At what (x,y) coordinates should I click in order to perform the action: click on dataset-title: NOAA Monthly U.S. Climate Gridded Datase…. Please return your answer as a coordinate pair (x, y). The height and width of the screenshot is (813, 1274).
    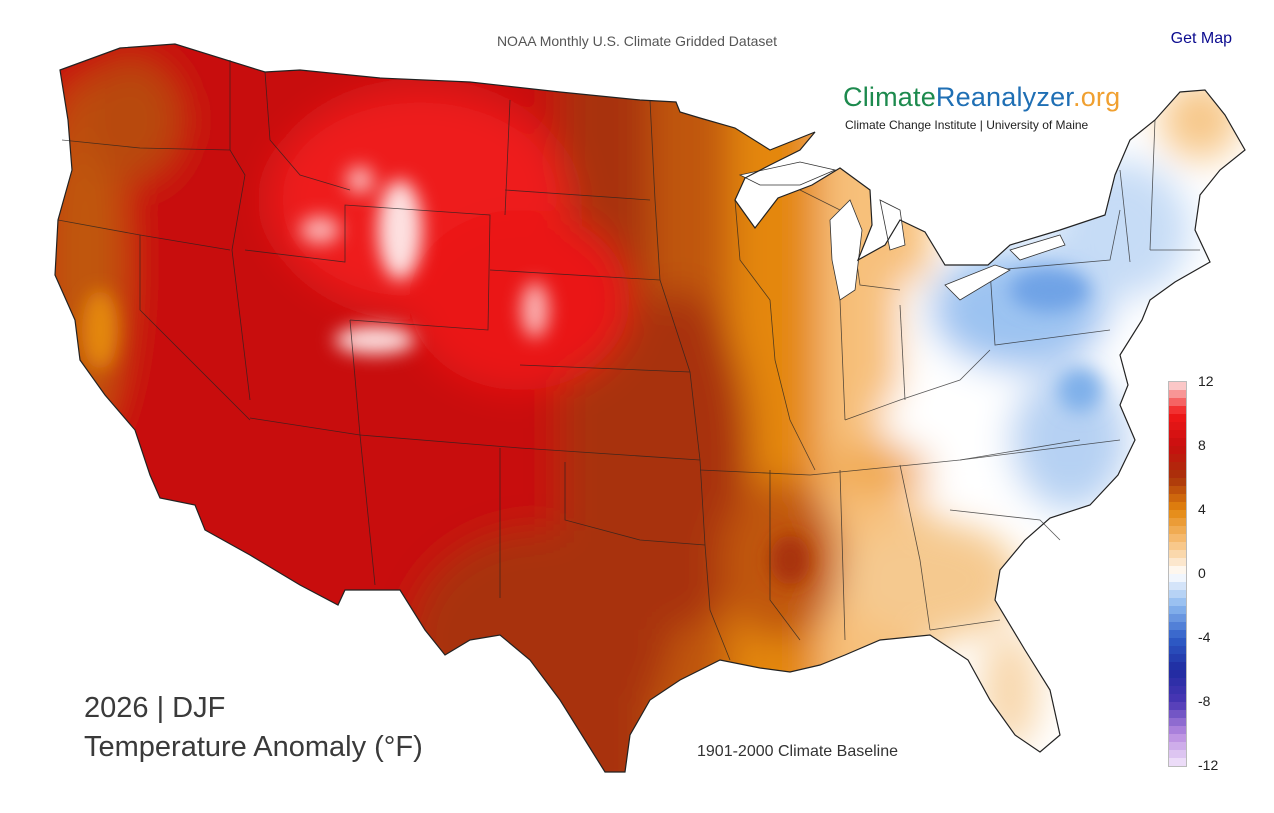
    Looking at the image, I should click on (637, 41).